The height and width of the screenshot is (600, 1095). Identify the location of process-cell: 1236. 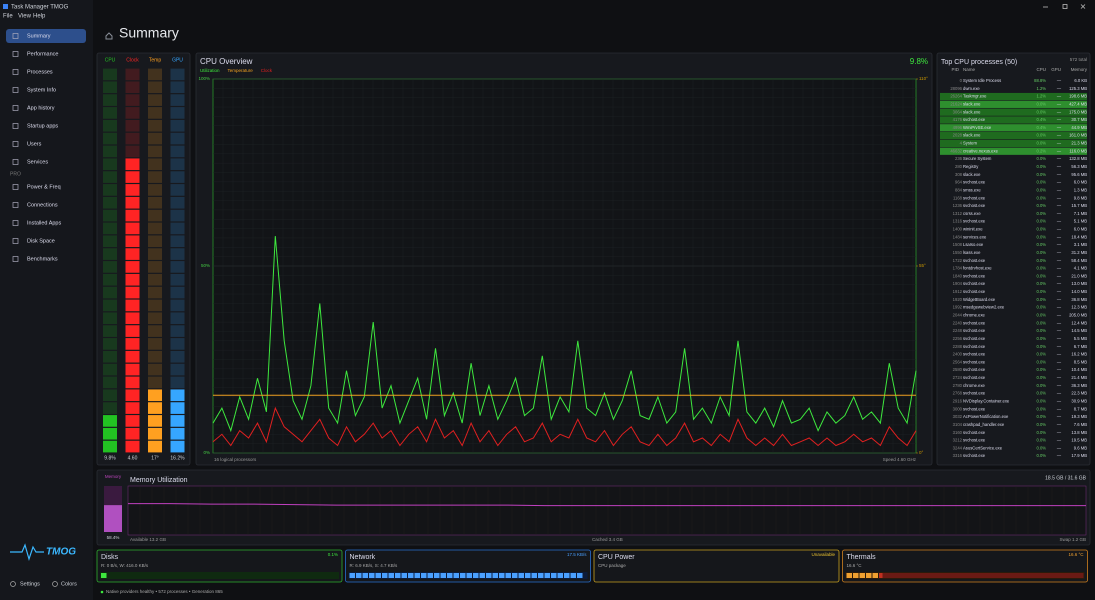
(958, 205).